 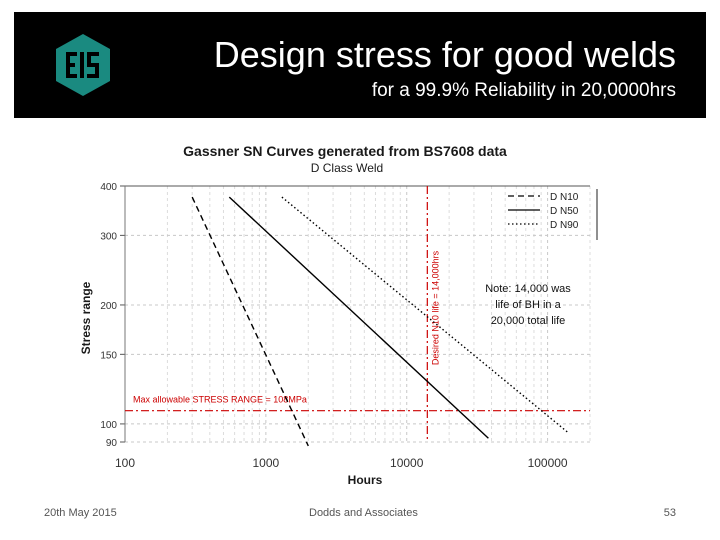 I want to click on legend-label: D N10, so click(x=564, y=197).